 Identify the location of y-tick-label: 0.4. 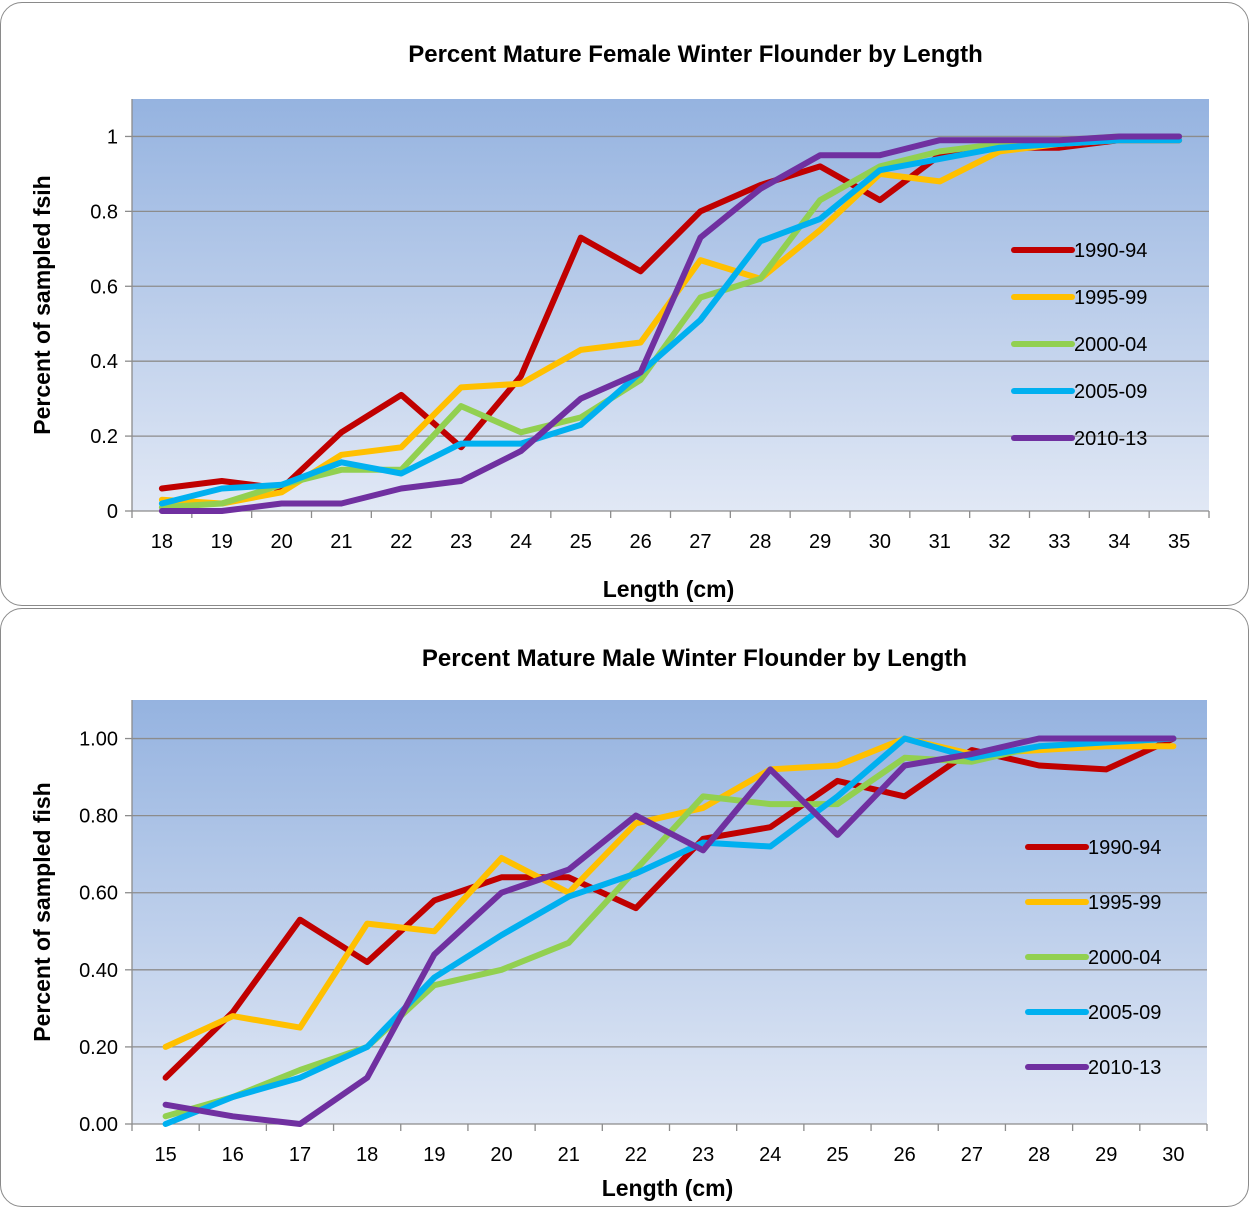
(104, 362).